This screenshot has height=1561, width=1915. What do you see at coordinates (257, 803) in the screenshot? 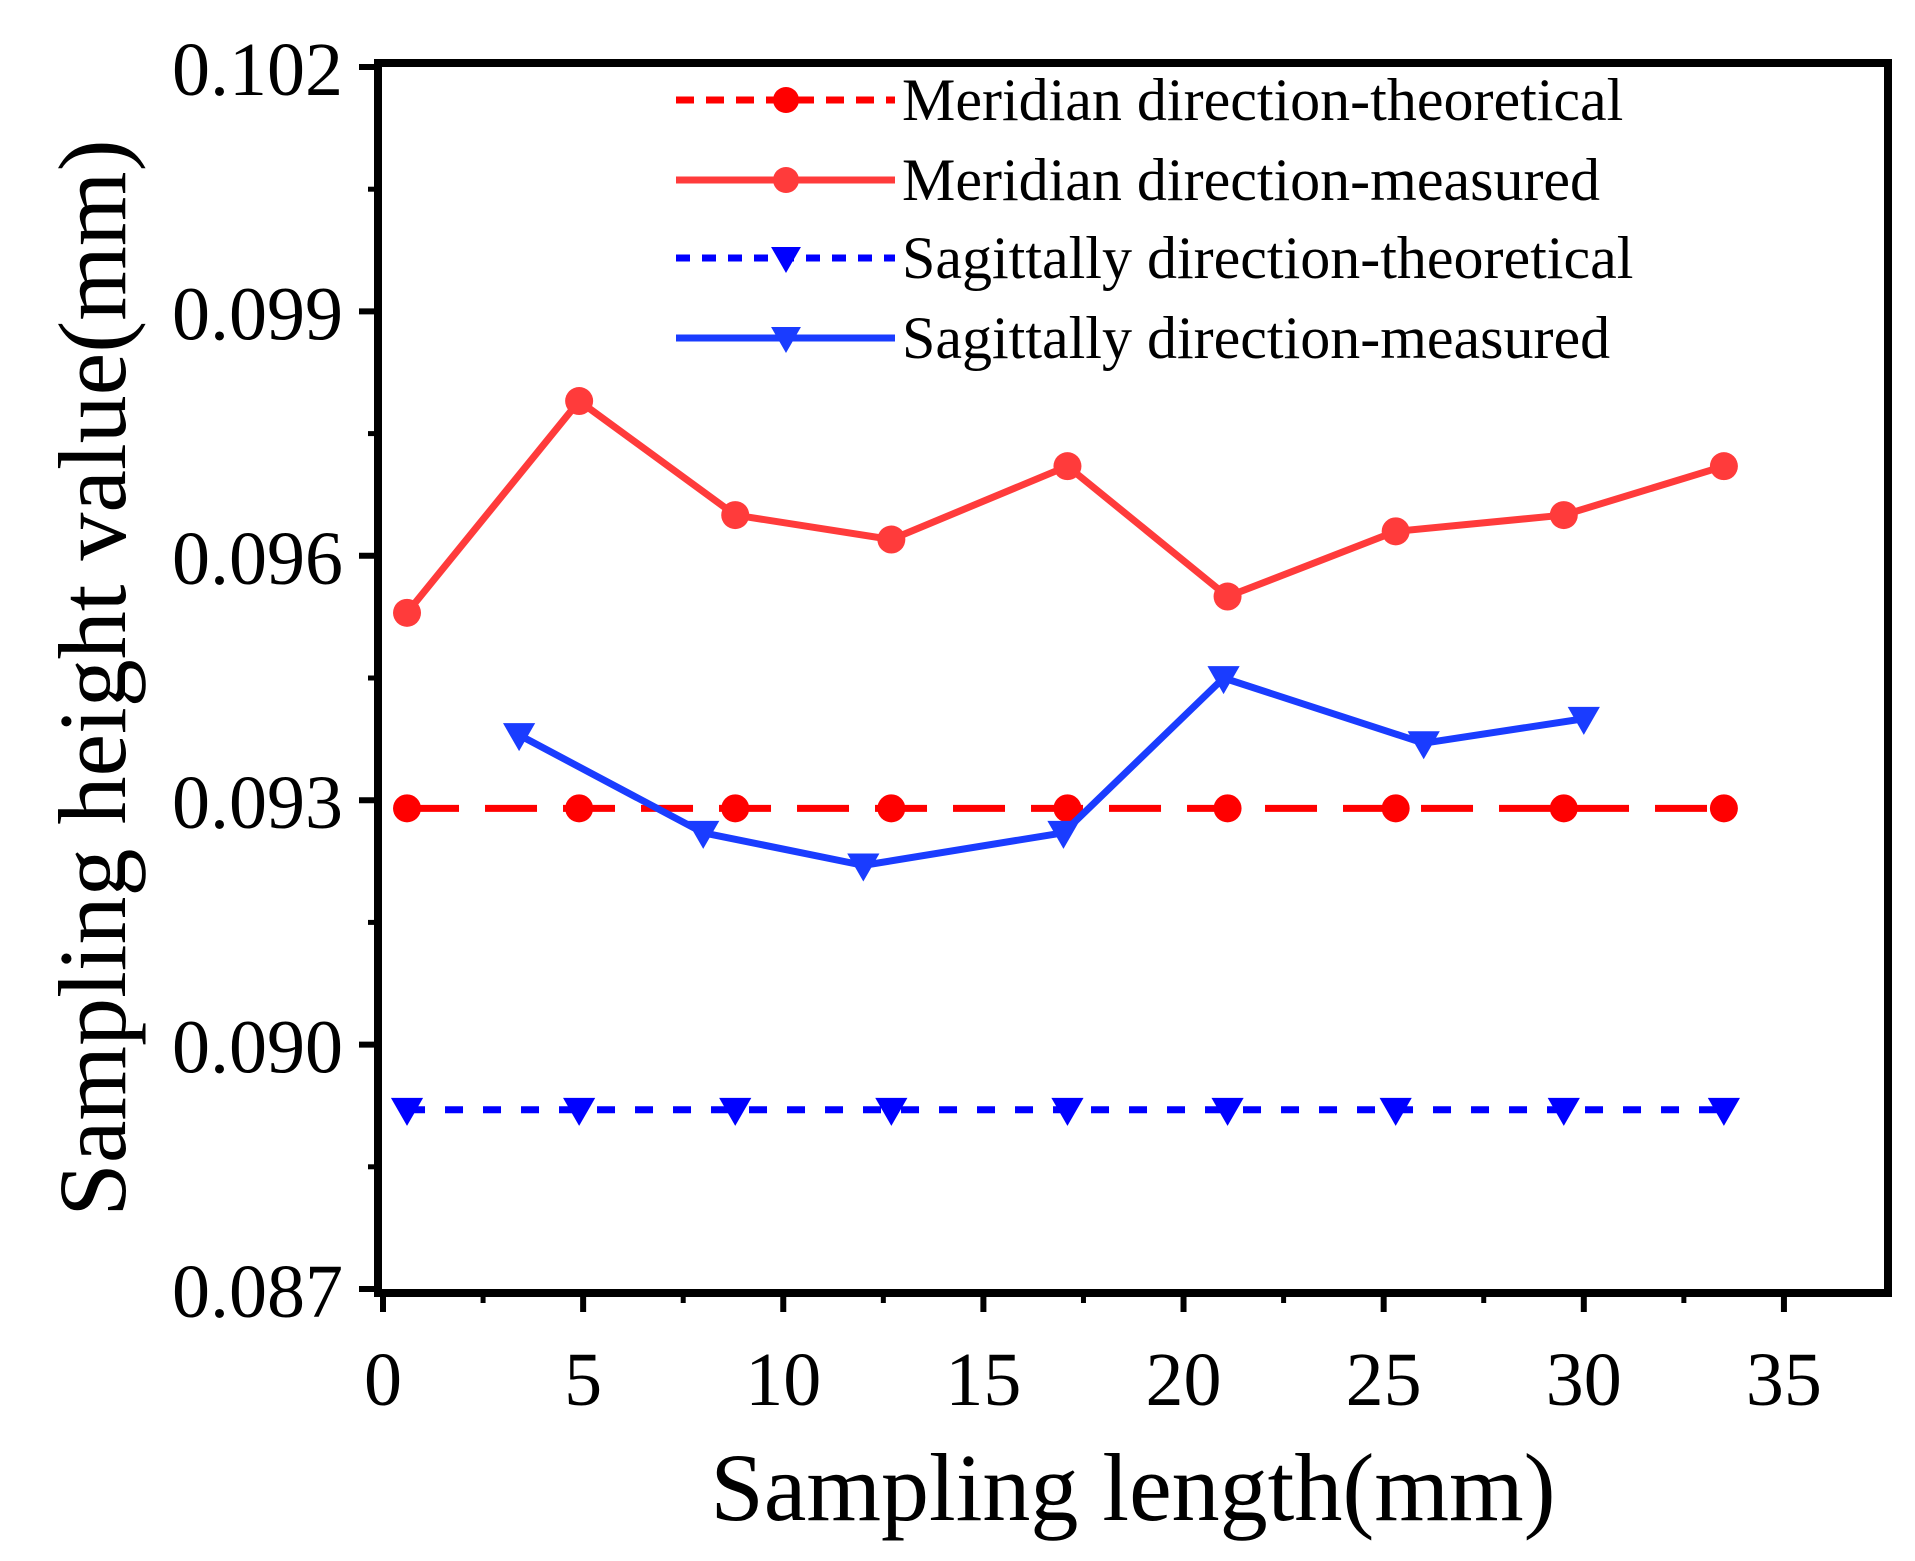
I see `y-tick-label: 0.093` at bounding box center [257, 803].